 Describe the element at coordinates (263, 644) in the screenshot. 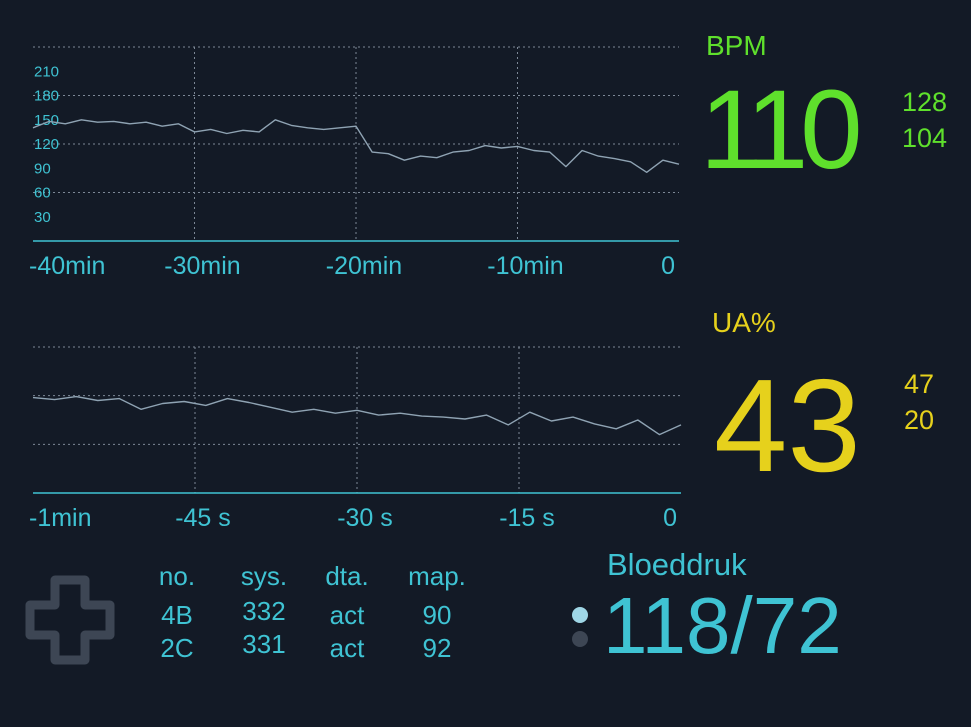

I see `table-cell: 331` at that location.